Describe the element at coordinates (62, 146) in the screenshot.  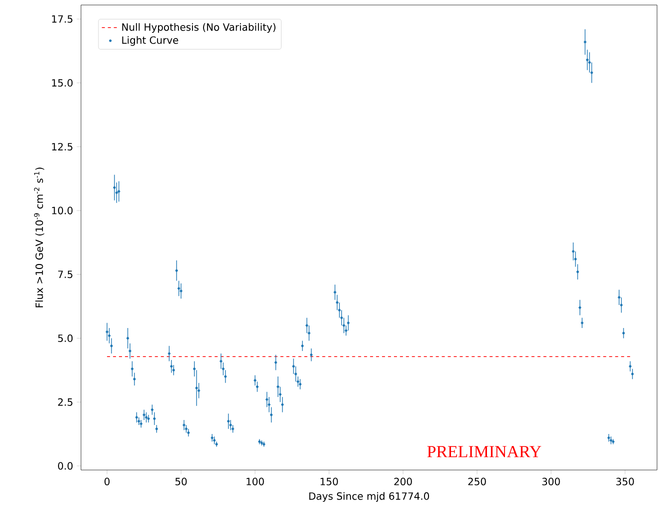
I see `y-tick-label: 12.5` at that location.